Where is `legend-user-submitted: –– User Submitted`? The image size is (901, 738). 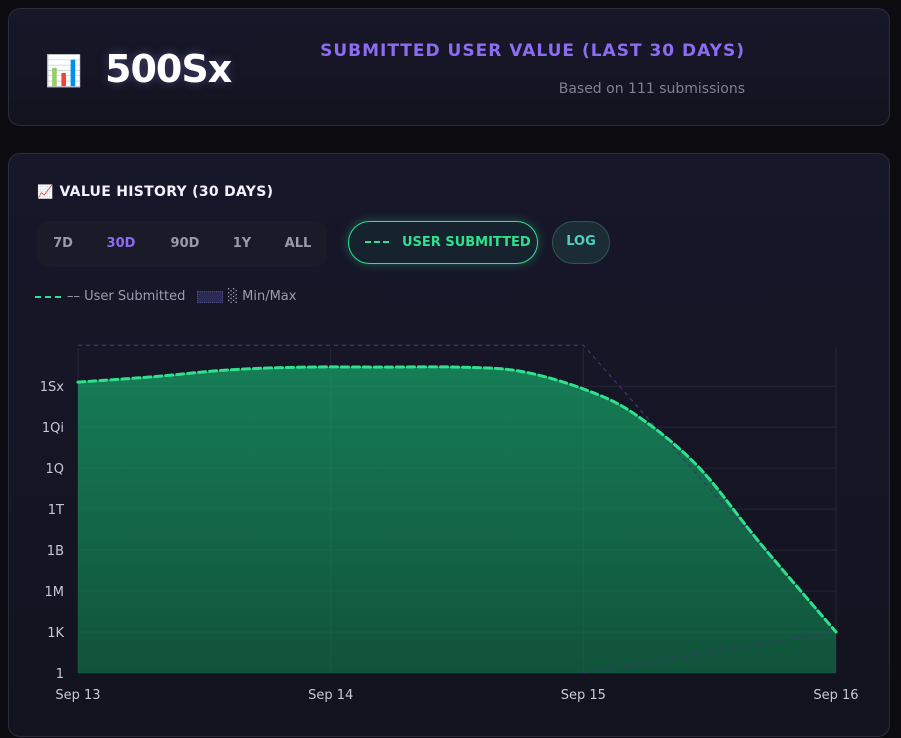
legend-user-submitted: –– User Submitted is located at coordinates (110, 296).